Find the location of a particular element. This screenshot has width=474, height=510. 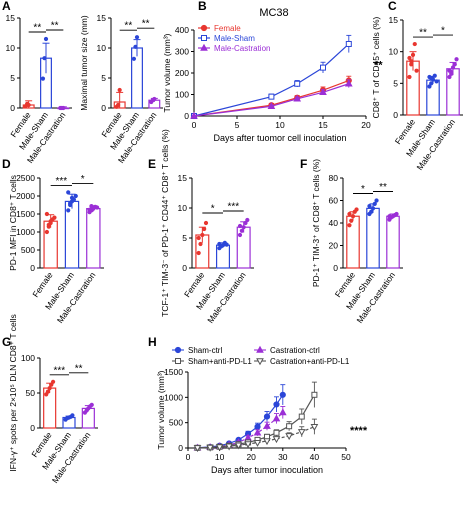

significance-label: * is located at coordinates (83, 179).